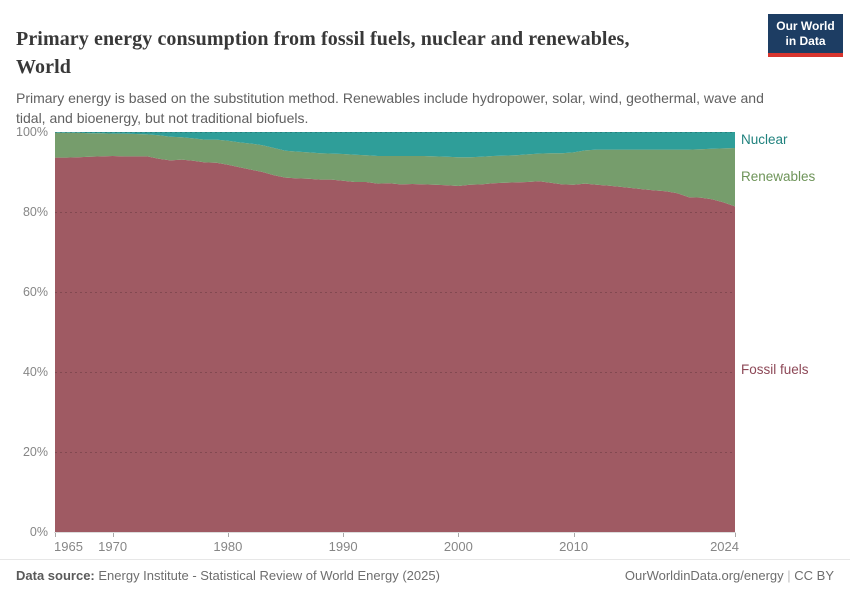 Image resolution: width=850 pixels, height=600 pixels. I want to click on owid-logo: Our World in Data, so click(805, 35).